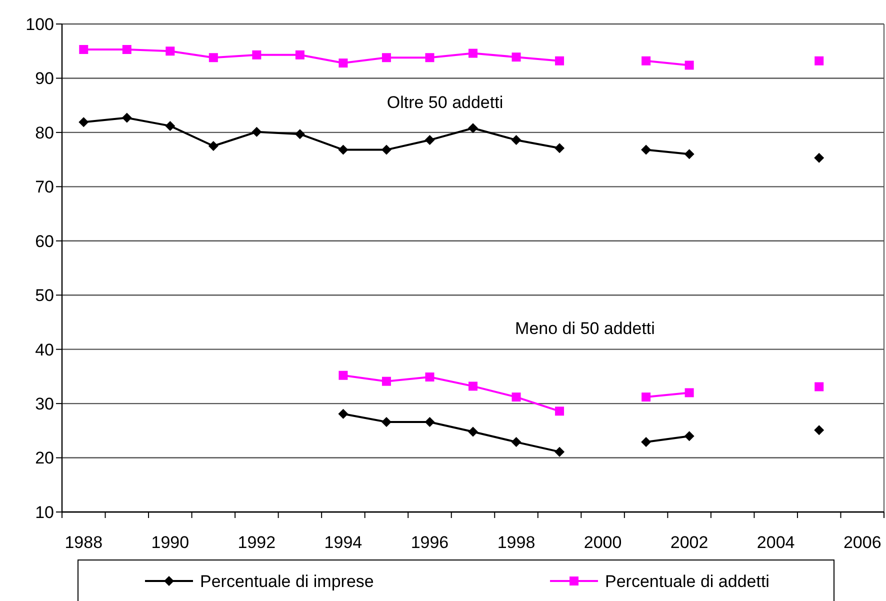  What do you see at coordinates (603, 542) in the screenshot?
I see `x-tick-label: 2000` at bounding box center [603, 542].